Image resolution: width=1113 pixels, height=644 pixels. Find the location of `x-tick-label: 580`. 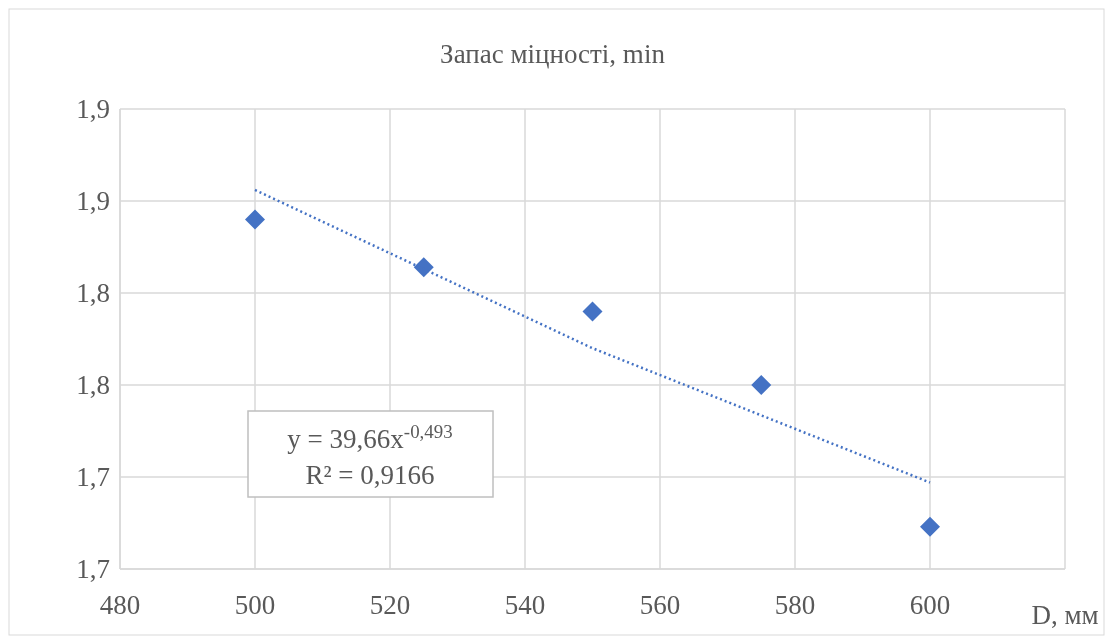

x-tick-label: 580 is located at coordinates (795, 605).